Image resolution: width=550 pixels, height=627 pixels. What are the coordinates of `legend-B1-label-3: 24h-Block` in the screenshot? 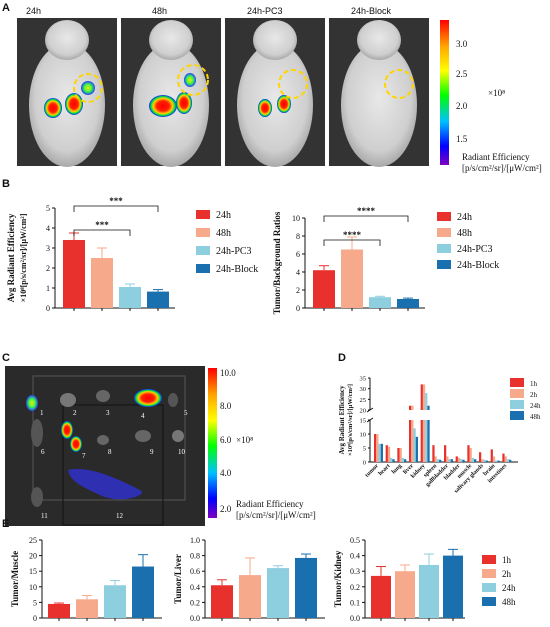 It's located at (237, 269).